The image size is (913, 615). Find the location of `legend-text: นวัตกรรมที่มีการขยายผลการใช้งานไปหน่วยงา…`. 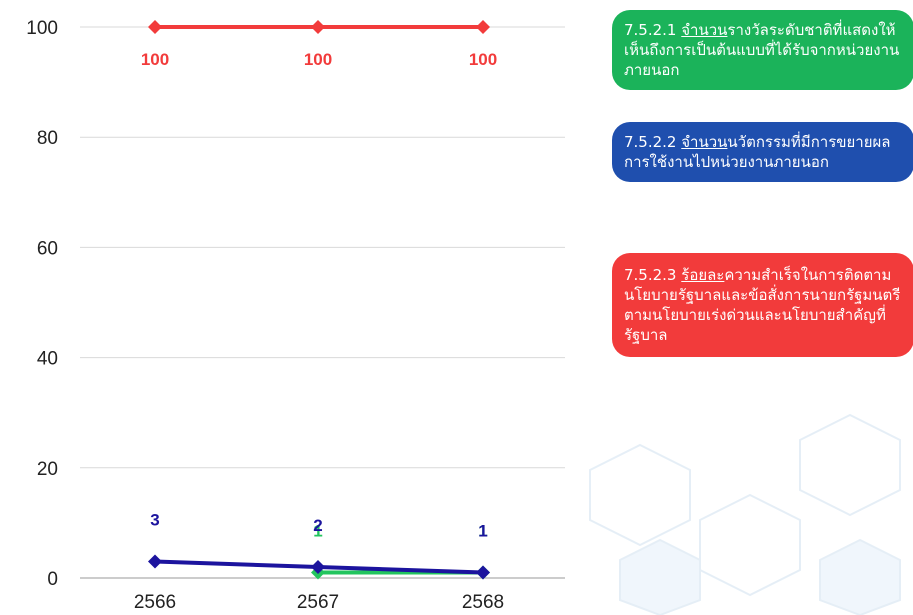

legend-text: นวัตกรรมที่มีการขยายผลการใช้งานไปหน่วยงา… is located at coordinates (757, 152).